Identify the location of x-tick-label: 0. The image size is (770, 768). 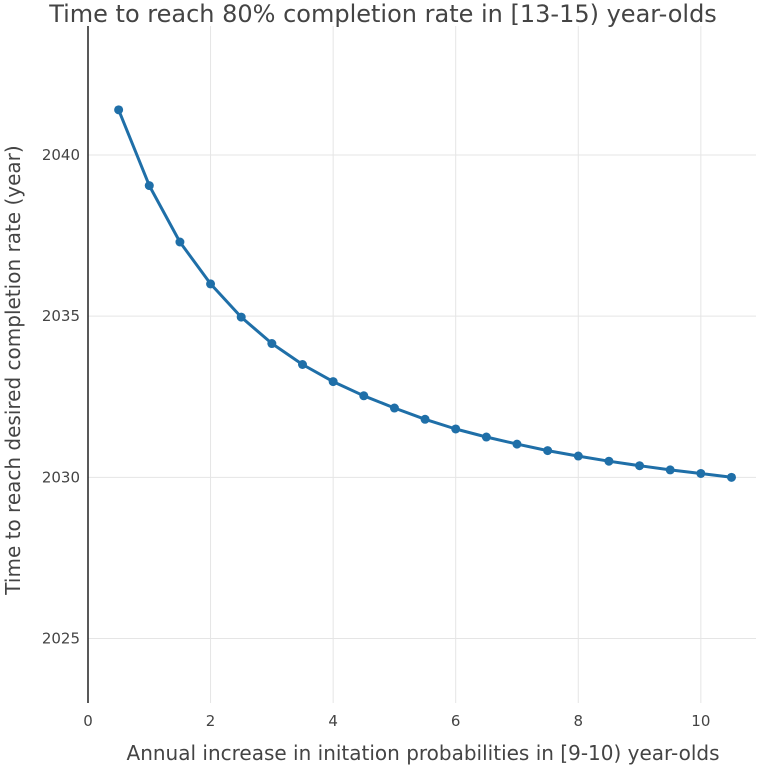
(88, 721).